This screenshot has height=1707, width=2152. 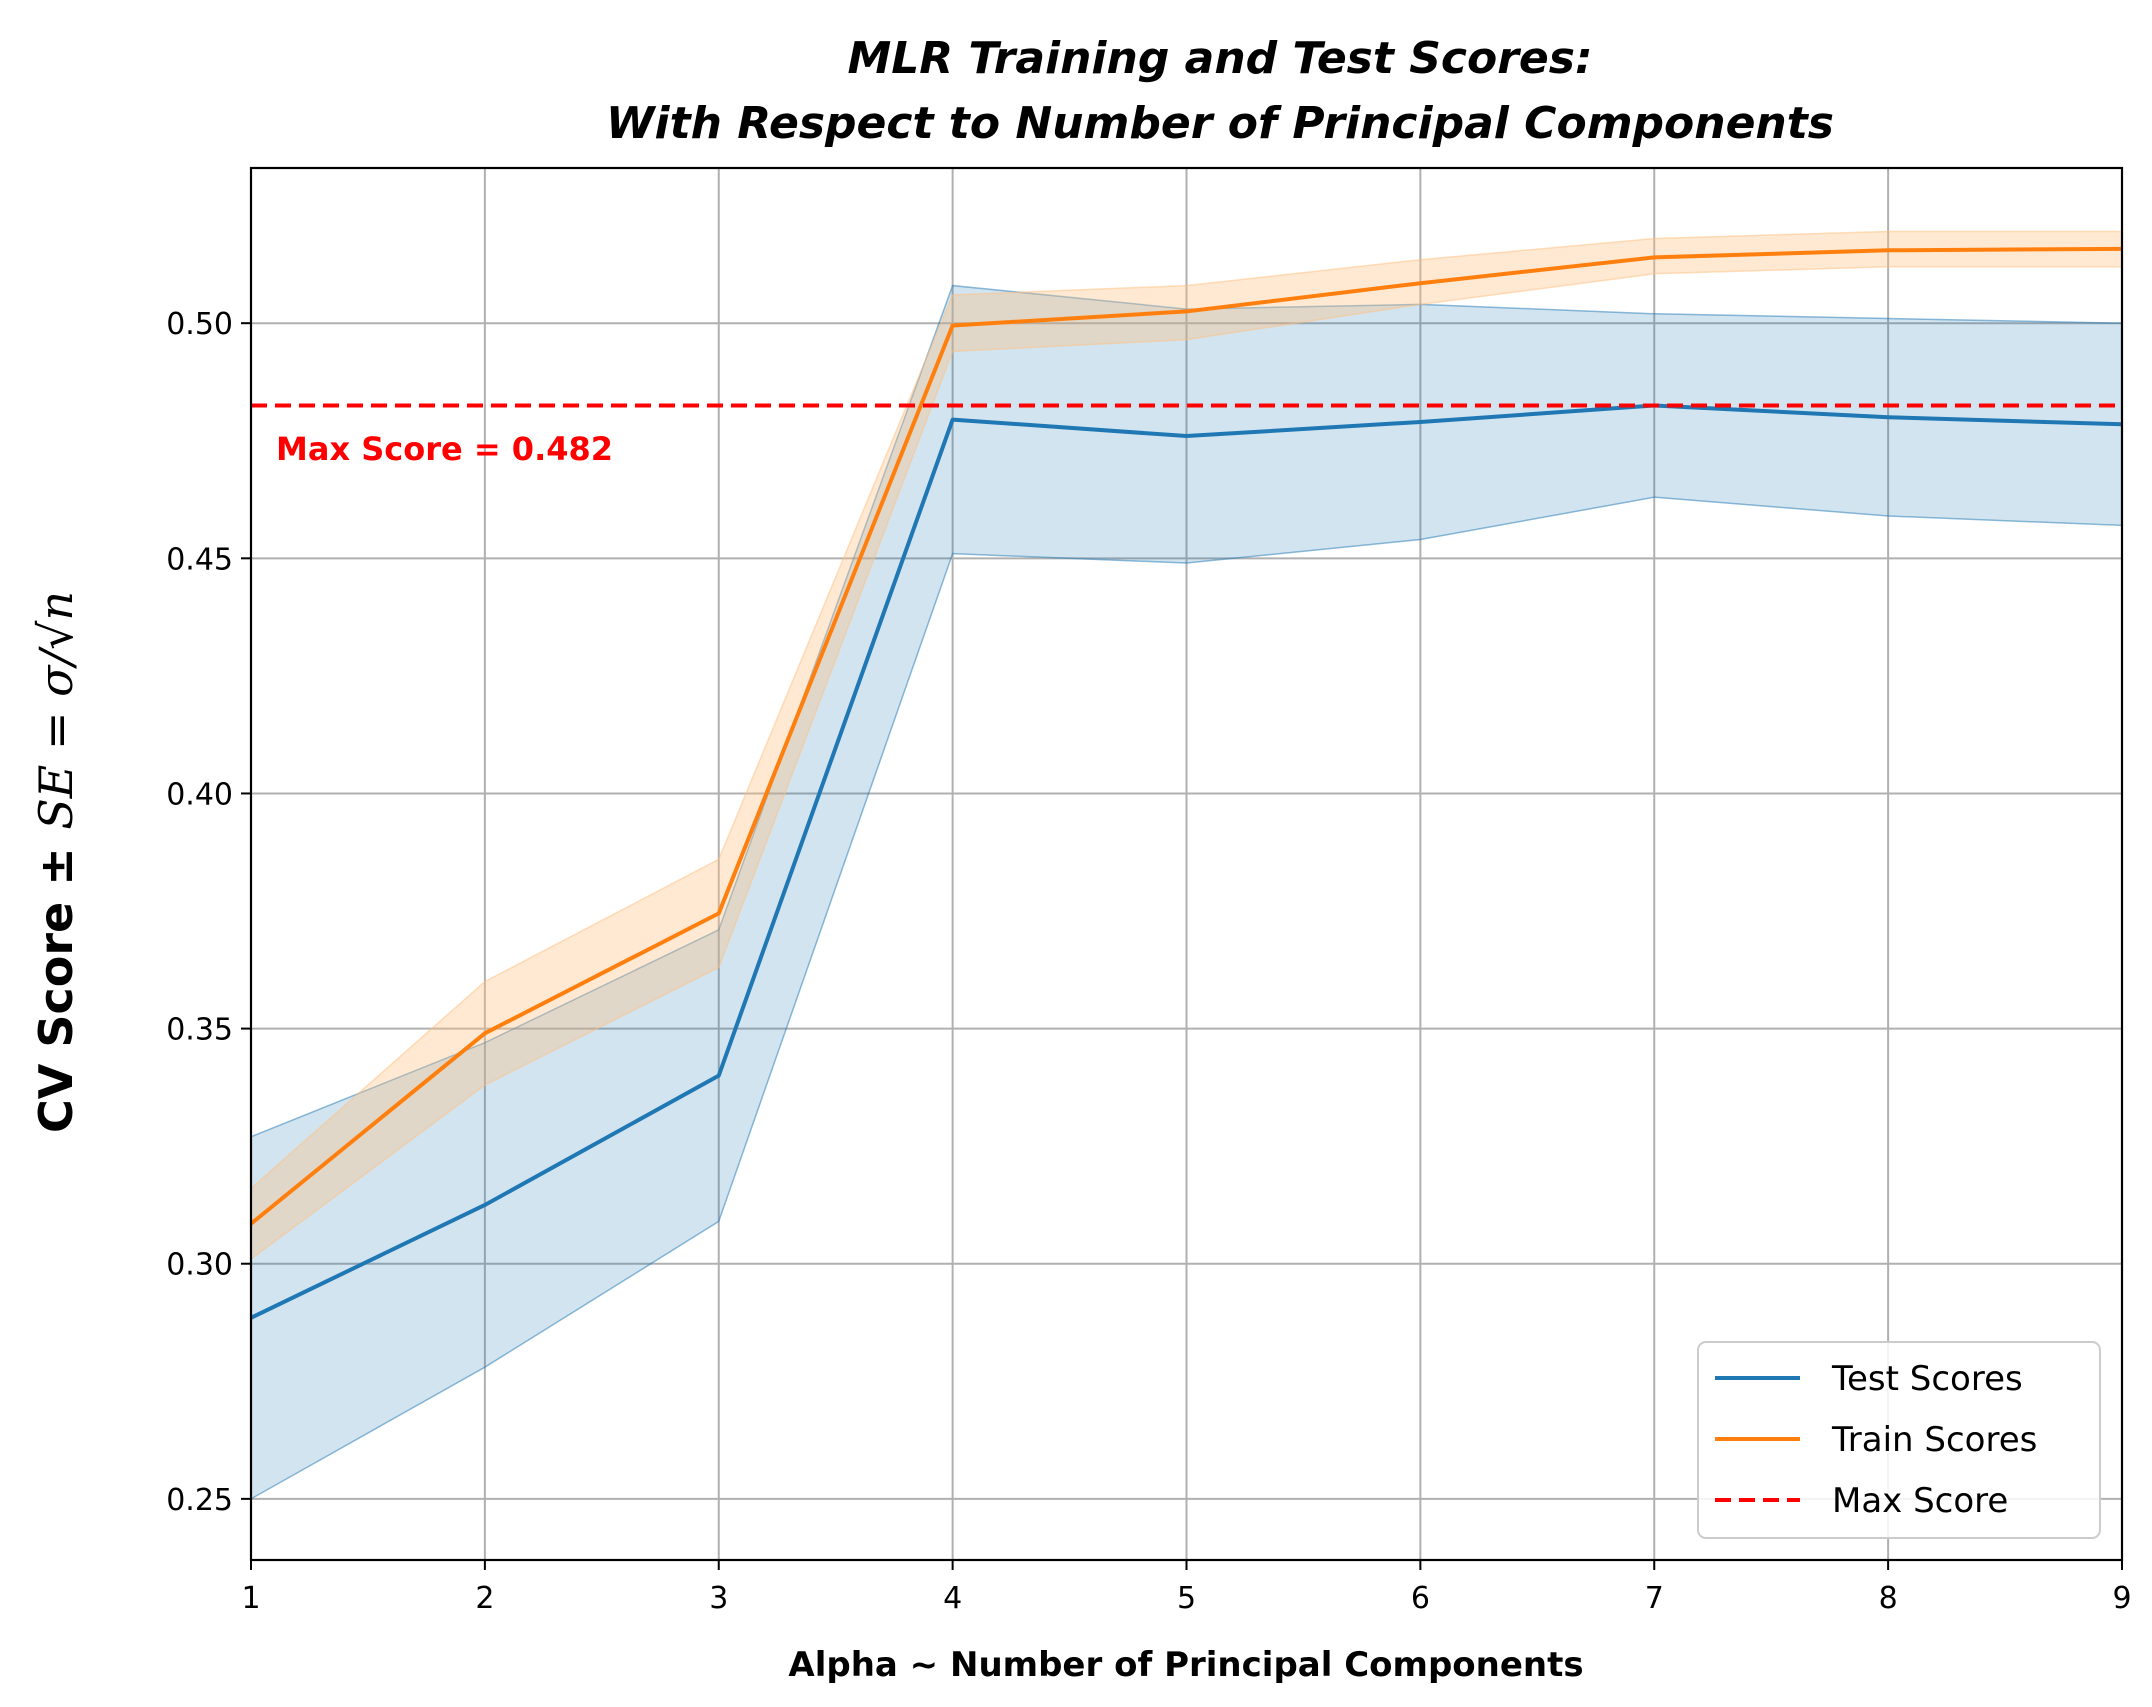 I want to click on legend-label-test: Test Scores, so click(x=1927, y=1379).